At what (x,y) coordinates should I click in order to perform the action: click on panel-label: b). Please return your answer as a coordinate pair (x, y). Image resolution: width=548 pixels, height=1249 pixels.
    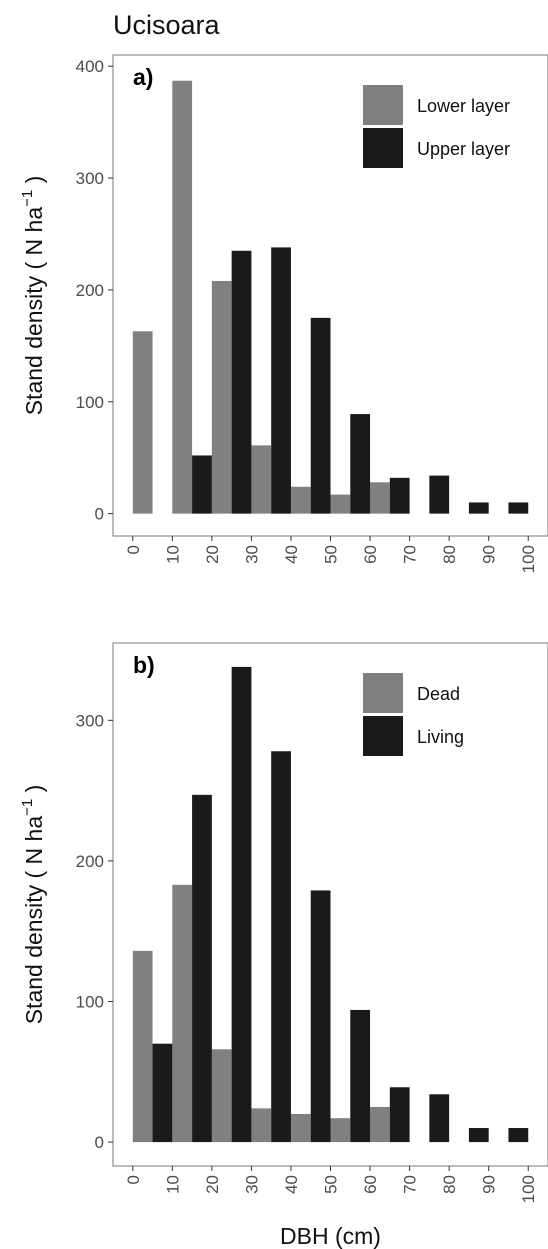
    Looking at the image, I should click on (144, 665).